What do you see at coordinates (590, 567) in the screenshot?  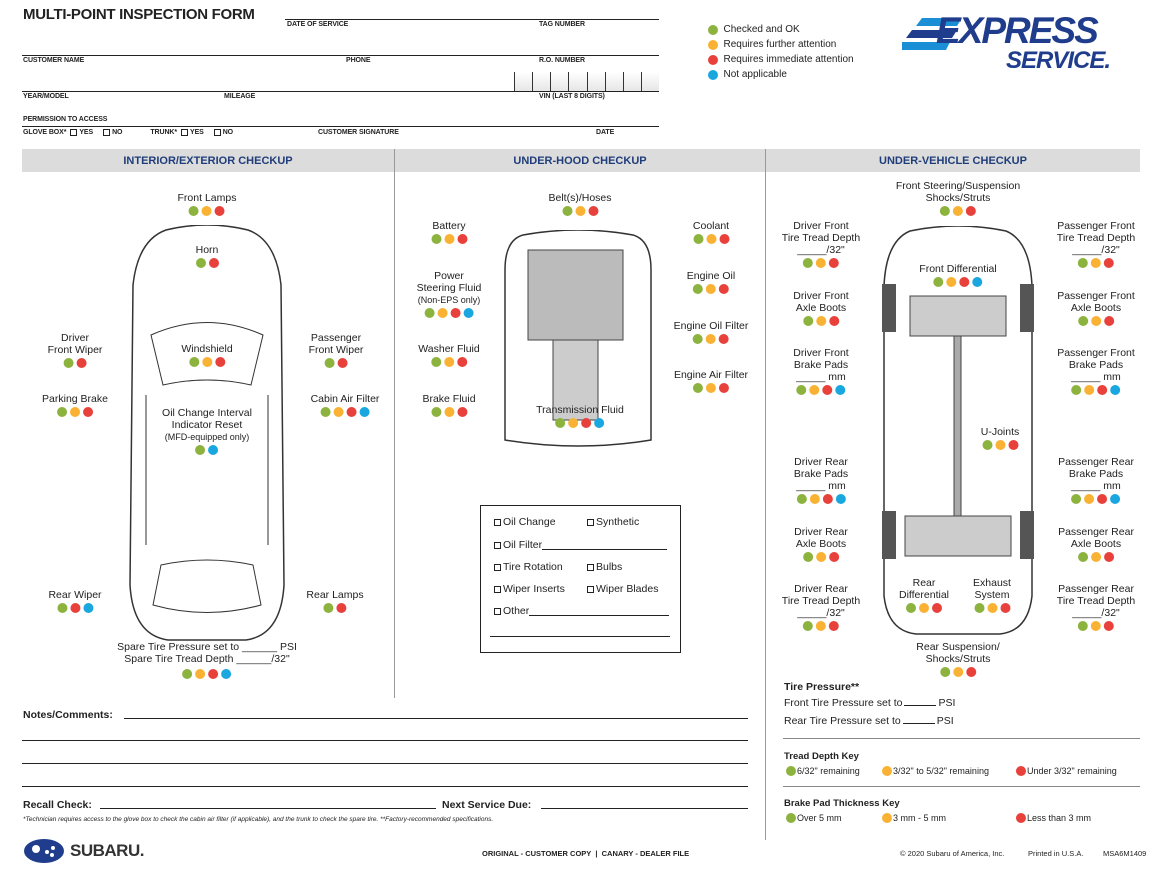 I see `bulbs-checkbox` at bounding box center [590, 567].